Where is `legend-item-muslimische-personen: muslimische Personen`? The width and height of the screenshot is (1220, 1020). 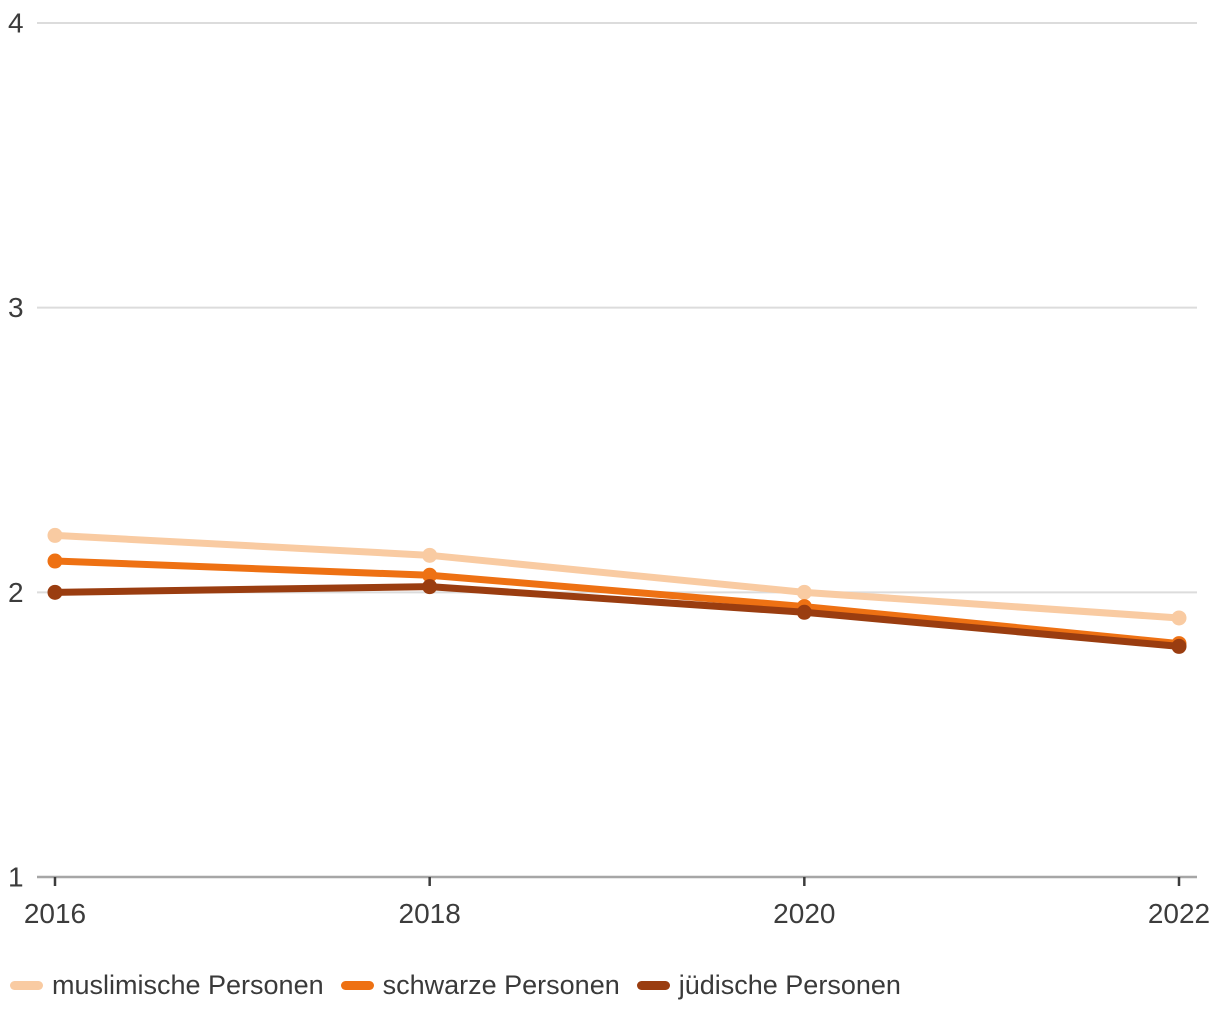
legend-item-muslimische-personen: muslimische Personen is located at coordinates (167, 985).